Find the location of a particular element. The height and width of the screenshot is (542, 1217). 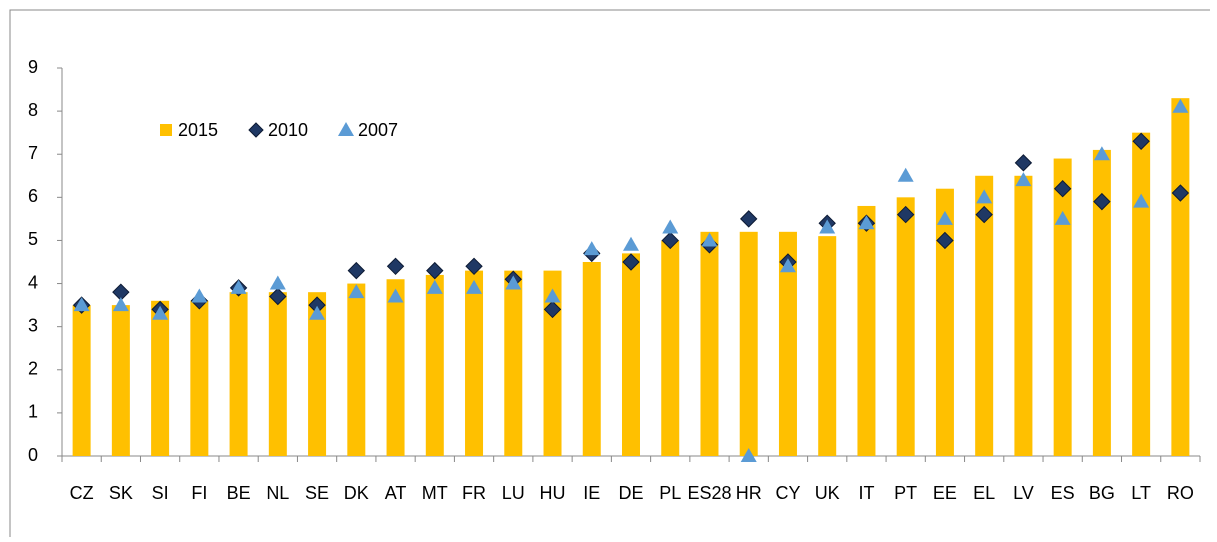

x-tick-label: CZ is located at coordinates (82, 493).